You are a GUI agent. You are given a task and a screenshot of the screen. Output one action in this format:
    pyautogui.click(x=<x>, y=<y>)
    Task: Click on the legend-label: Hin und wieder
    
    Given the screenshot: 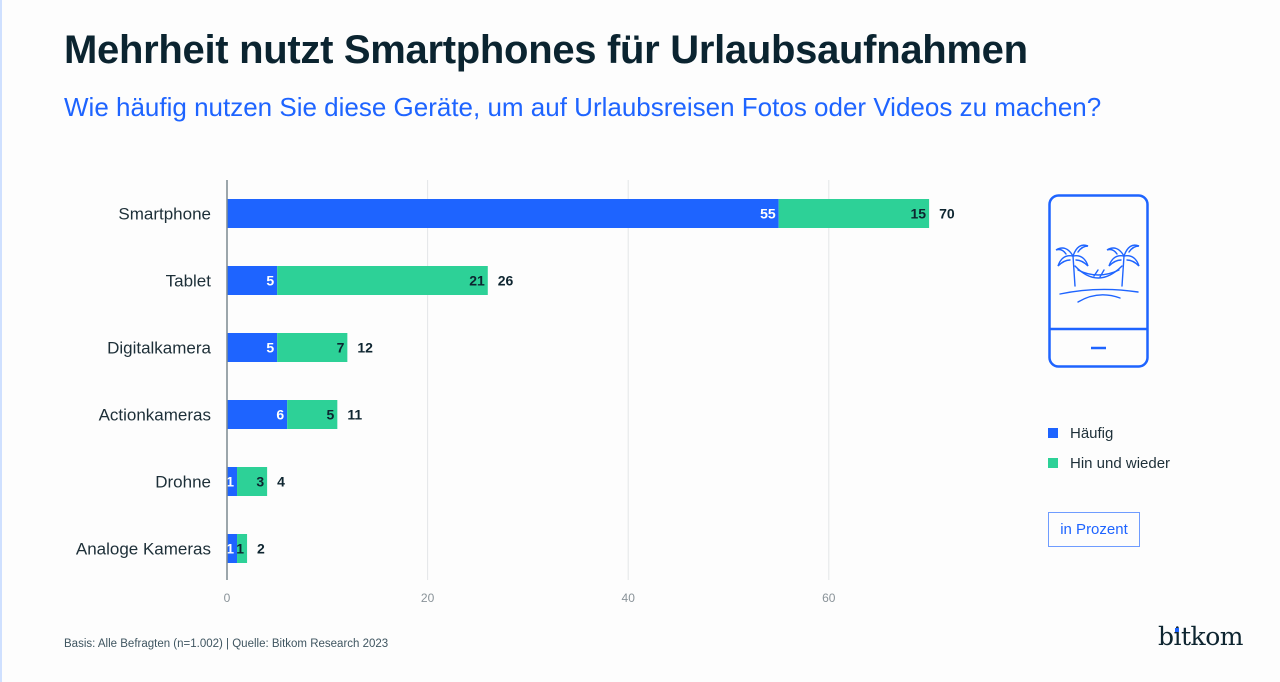 What is the action you would take?
    pyautogui.click(x=1120, y=463)
    